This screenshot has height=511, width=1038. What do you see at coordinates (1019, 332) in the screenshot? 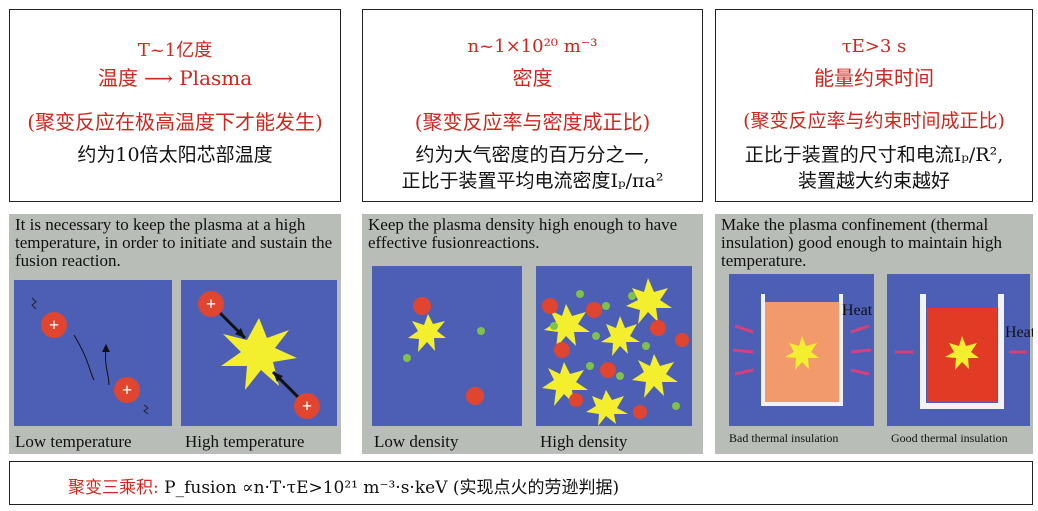
I see `heat-label-right: Heat` at bounding box center [1019, 332].